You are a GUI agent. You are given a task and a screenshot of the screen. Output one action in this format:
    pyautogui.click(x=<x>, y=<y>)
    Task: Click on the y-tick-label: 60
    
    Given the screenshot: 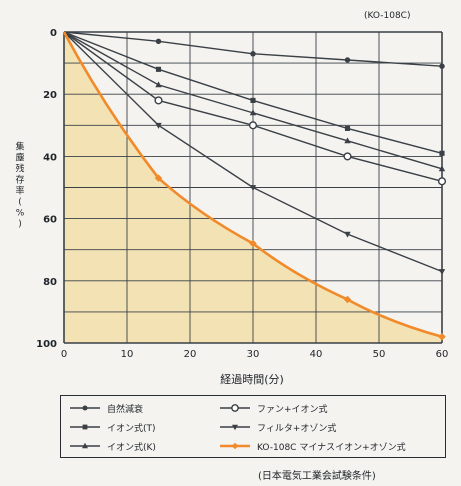 What is the action you would take?
    pyautogui.click(x=50, y=220)
    